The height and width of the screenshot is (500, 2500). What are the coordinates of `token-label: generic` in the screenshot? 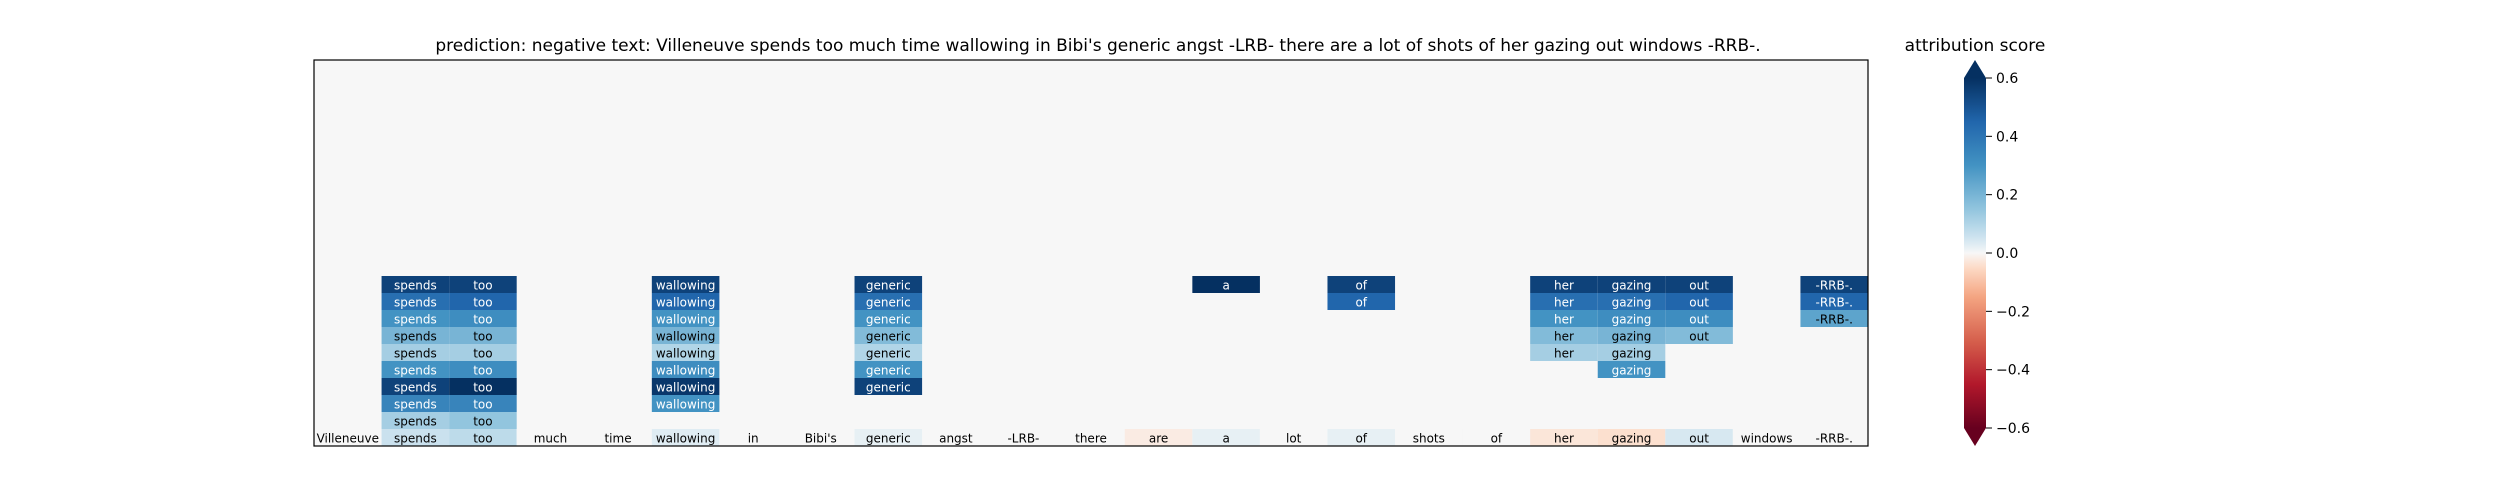 It's located at (888, 439).